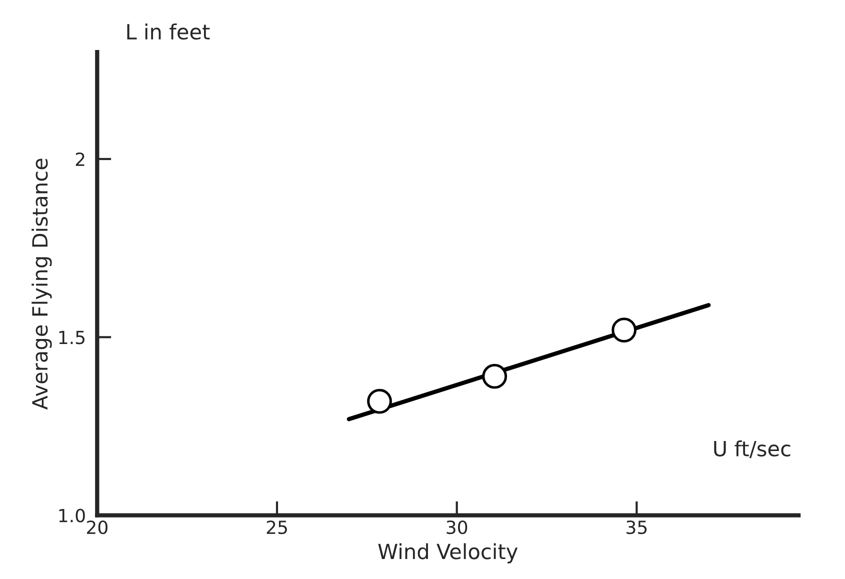  What do you see at coordinates (448, 553) in the screenshot?
I see `x-axis-title: Wind Velocity` at bounding box center [448, 553].